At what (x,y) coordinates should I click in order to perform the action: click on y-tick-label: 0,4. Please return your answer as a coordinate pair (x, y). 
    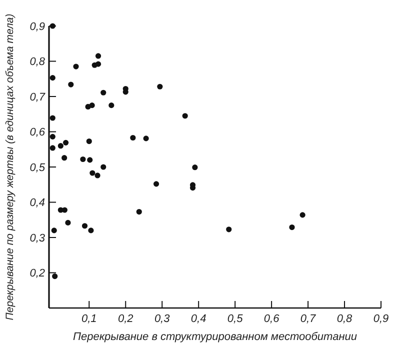
    Looking at the image, I should click on (37, 203).